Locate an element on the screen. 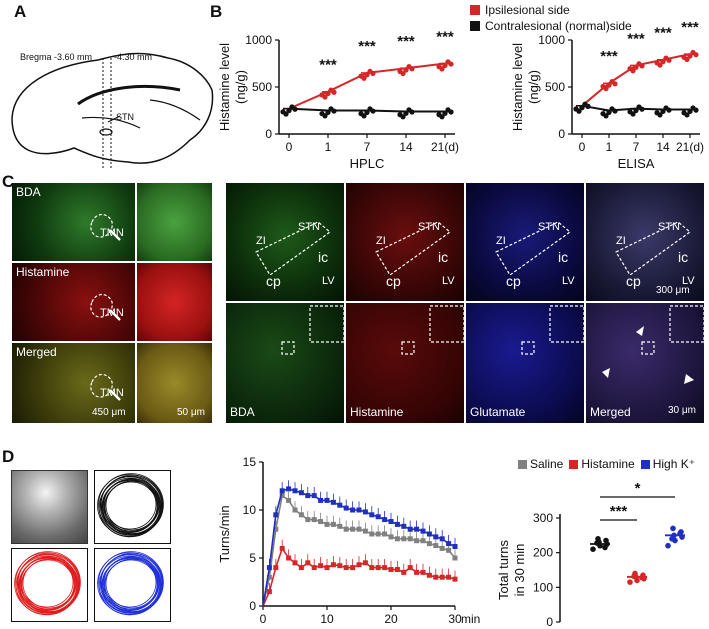 This screenshot has width=709, height=629. x-axis-label: min is located at coordinates (470, 619).